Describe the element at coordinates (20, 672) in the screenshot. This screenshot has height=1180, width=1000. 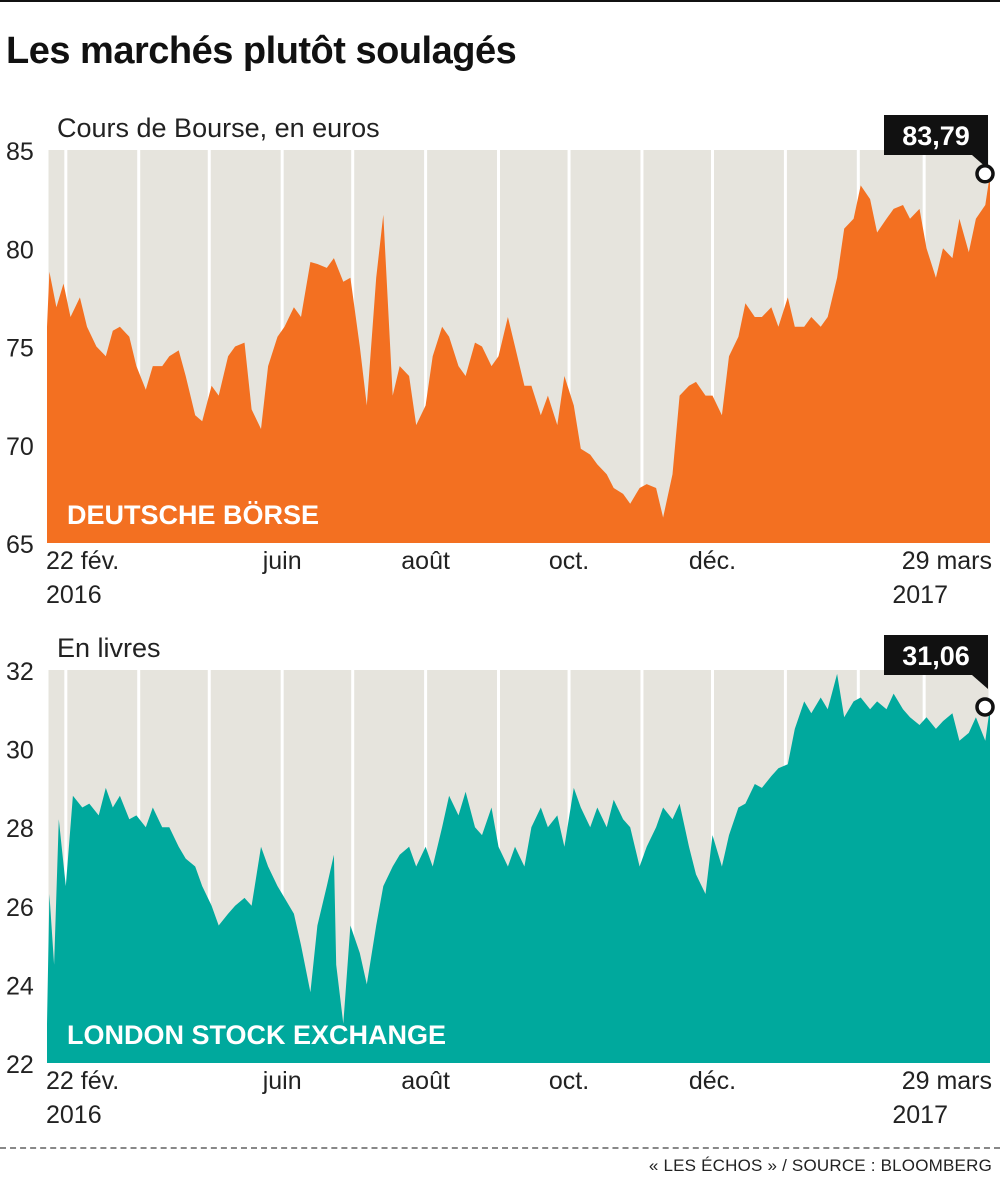
I see `y-tick-label: 32` at that location.